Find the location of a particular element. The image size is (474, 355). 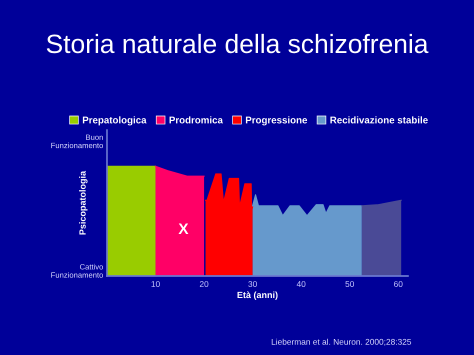

y-axis-title: Psicopatologia is located at coordinates (83, 202).